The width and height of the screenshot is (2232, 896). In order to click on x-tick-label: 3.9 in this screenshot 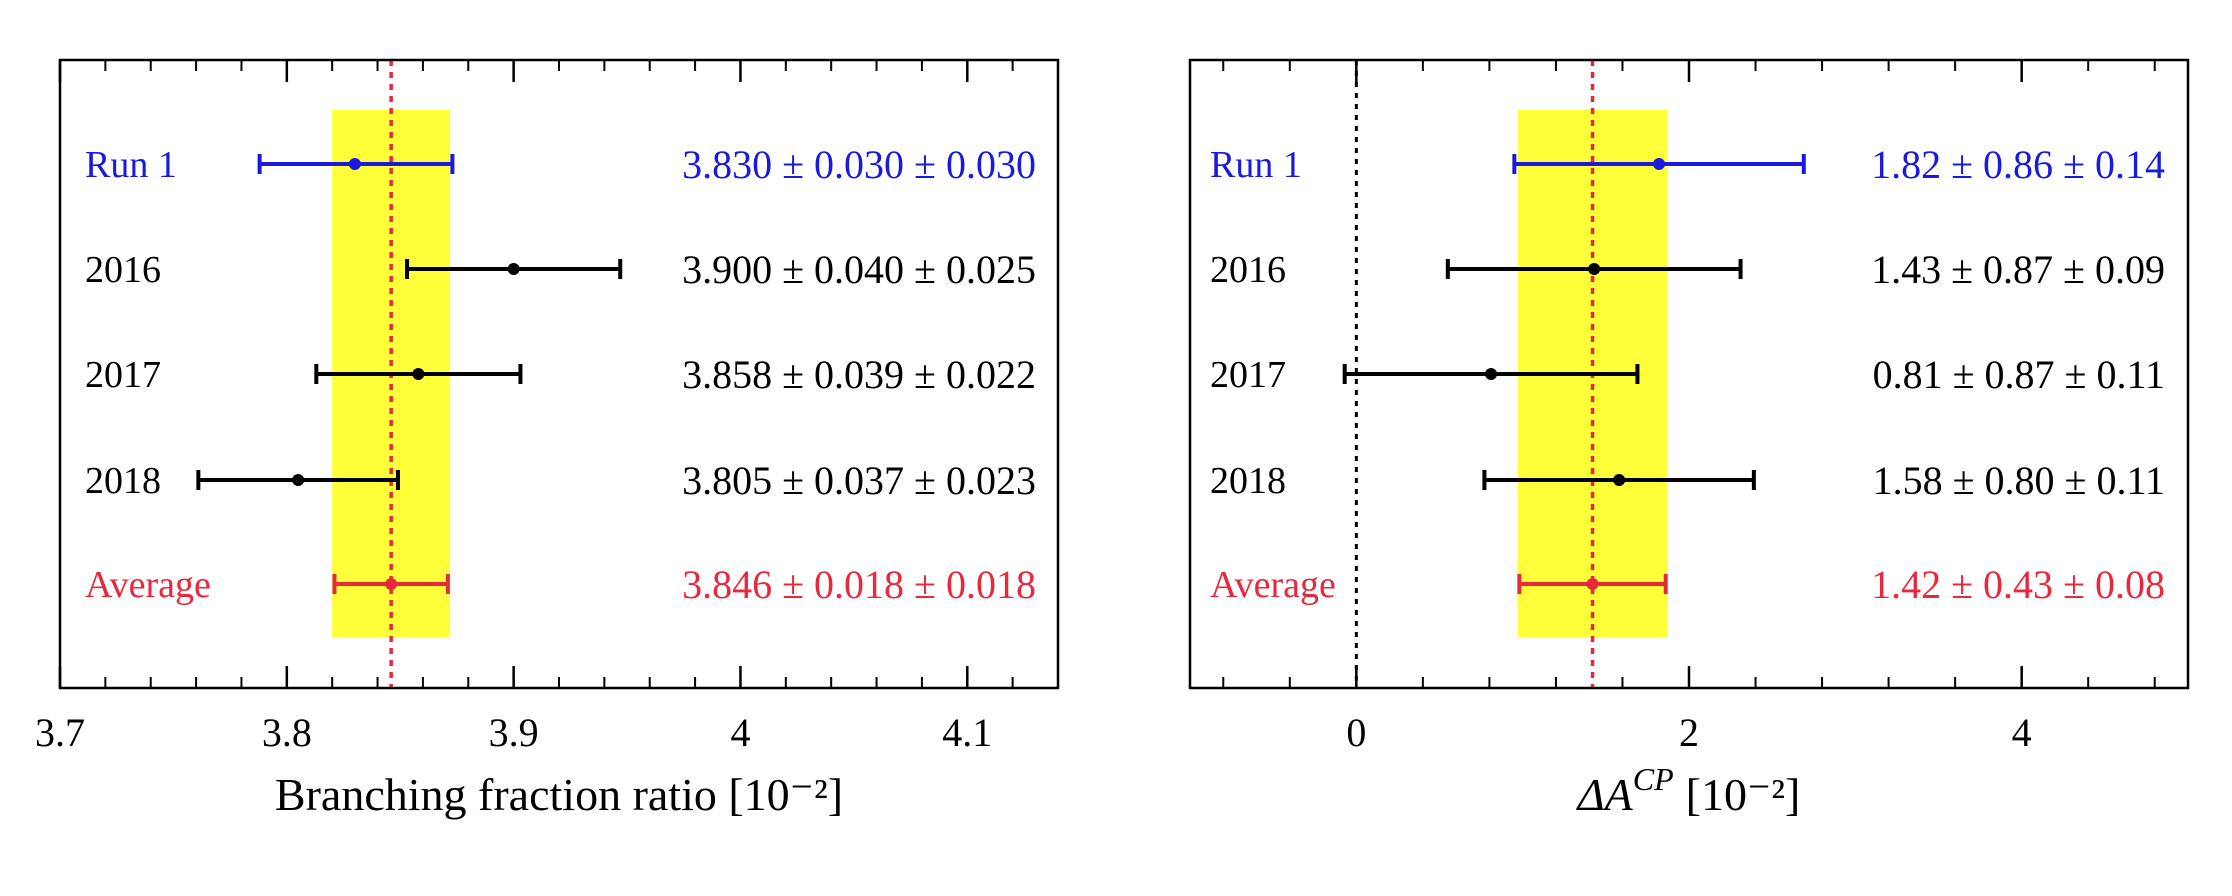, I will do `click(514, 732)`.